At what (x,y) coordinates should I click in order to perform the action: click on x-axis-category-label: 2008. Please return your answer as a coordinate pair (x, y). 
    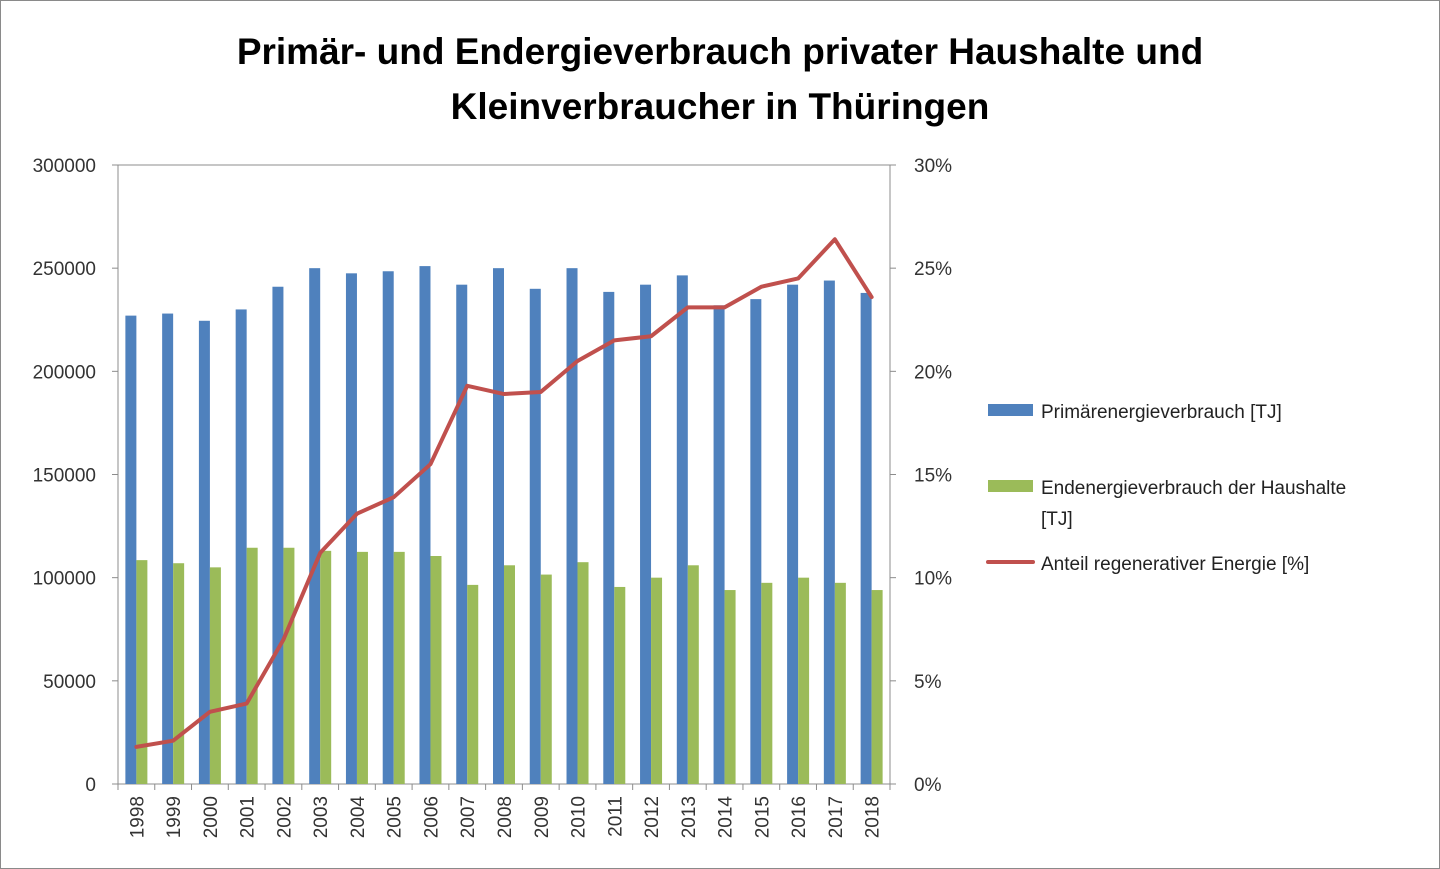
    Looking at the image, I should click on (505, 817).